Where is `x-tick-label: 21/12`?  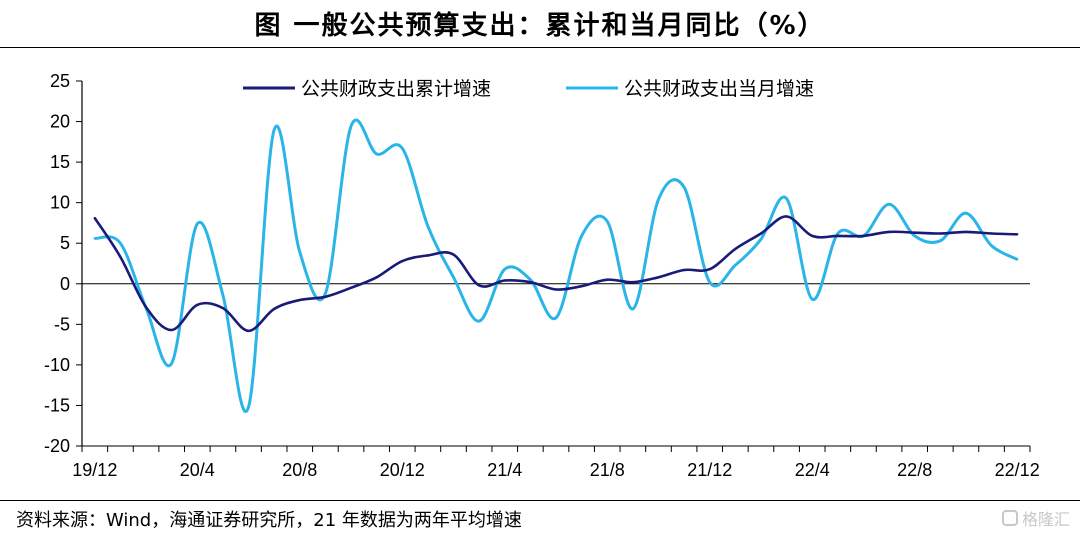 x-tick-label: 21/12 is located at coordinates (709, 470).